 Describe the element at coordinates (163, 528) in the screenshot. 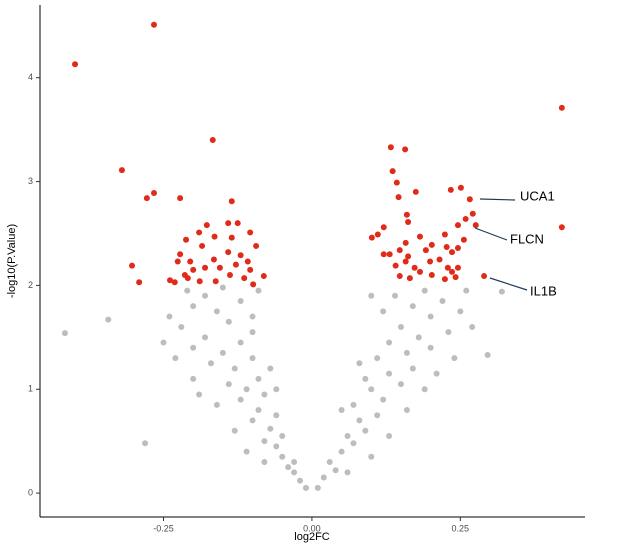

I see `x-tick-label: -0.25` at that location.